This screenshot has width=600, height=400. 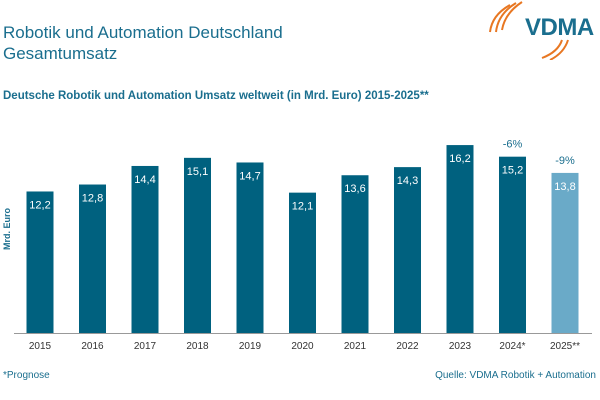 I want to click on value-label: 14,7, so click(x=249, y=176).